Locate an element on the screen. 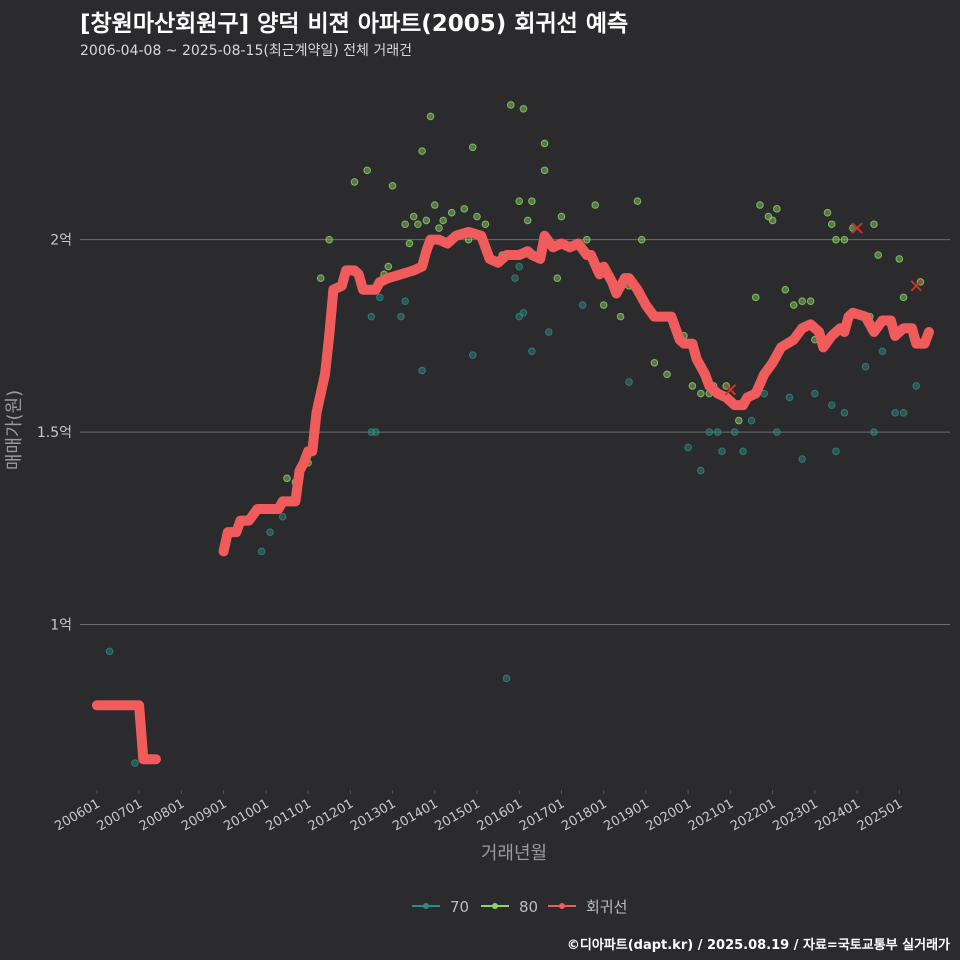 This screenshot has width=960, height=960. y-axis-title: 매매가(원) is located at coordinates (14, 430).